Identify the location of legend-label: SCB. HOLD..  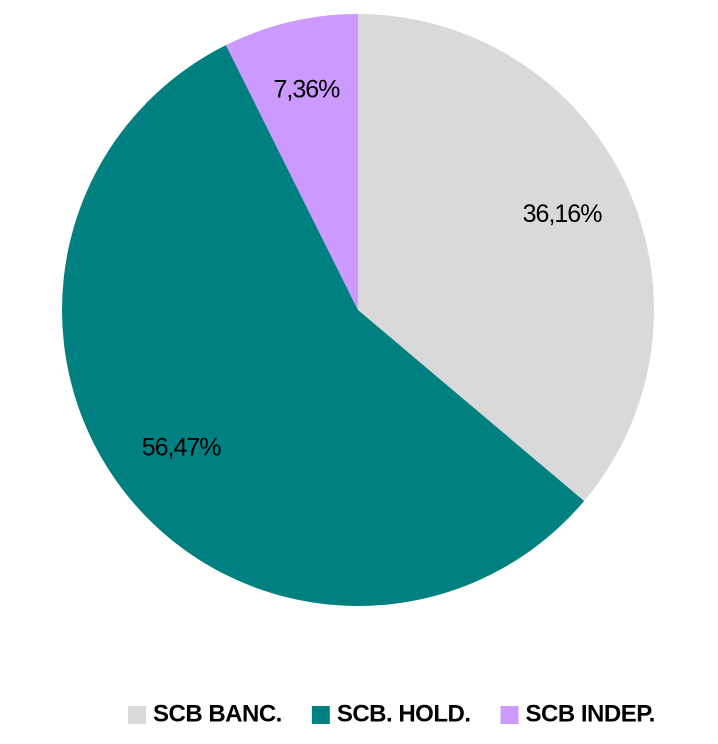
(404, 713).